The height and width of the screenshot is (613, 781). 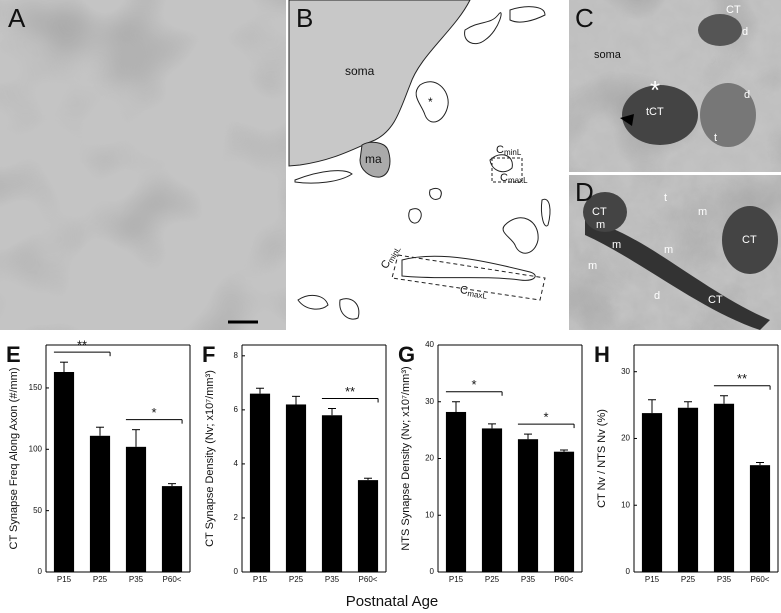 I want to click on y-axis-label: CT Synapse Freq Along Axon (#/mm), so click(x=14, y=459).